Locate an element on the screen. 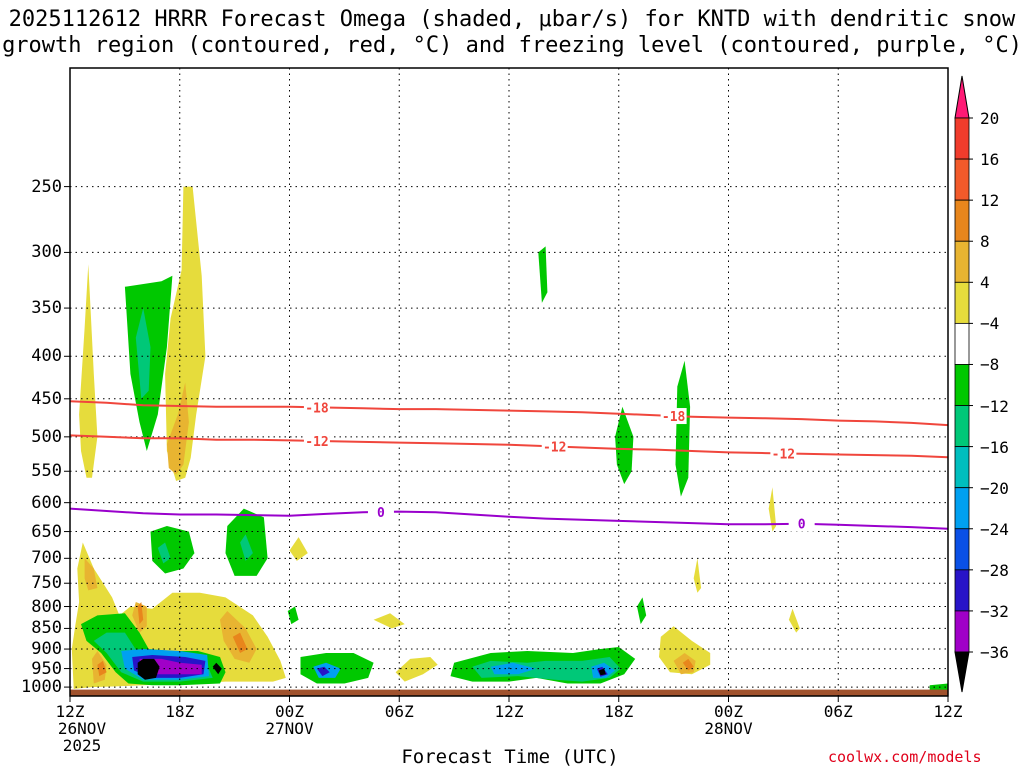  omega-region--8-4 is located at coordinates (164, 553).